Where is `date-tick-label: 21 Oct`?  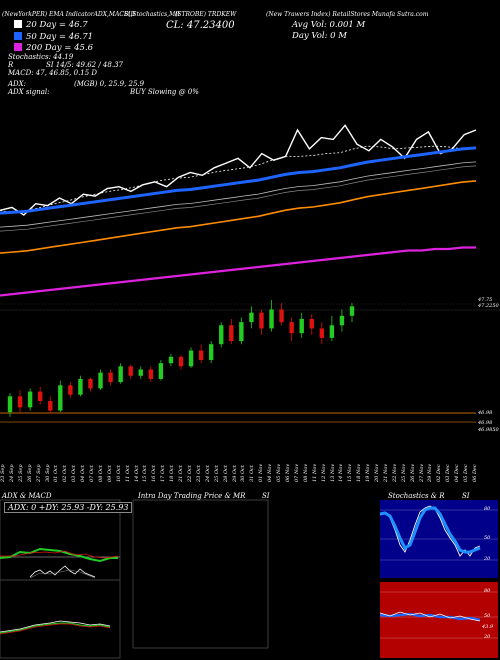 date-tick-label: 21 Oct is located at coordinates (181, 473).